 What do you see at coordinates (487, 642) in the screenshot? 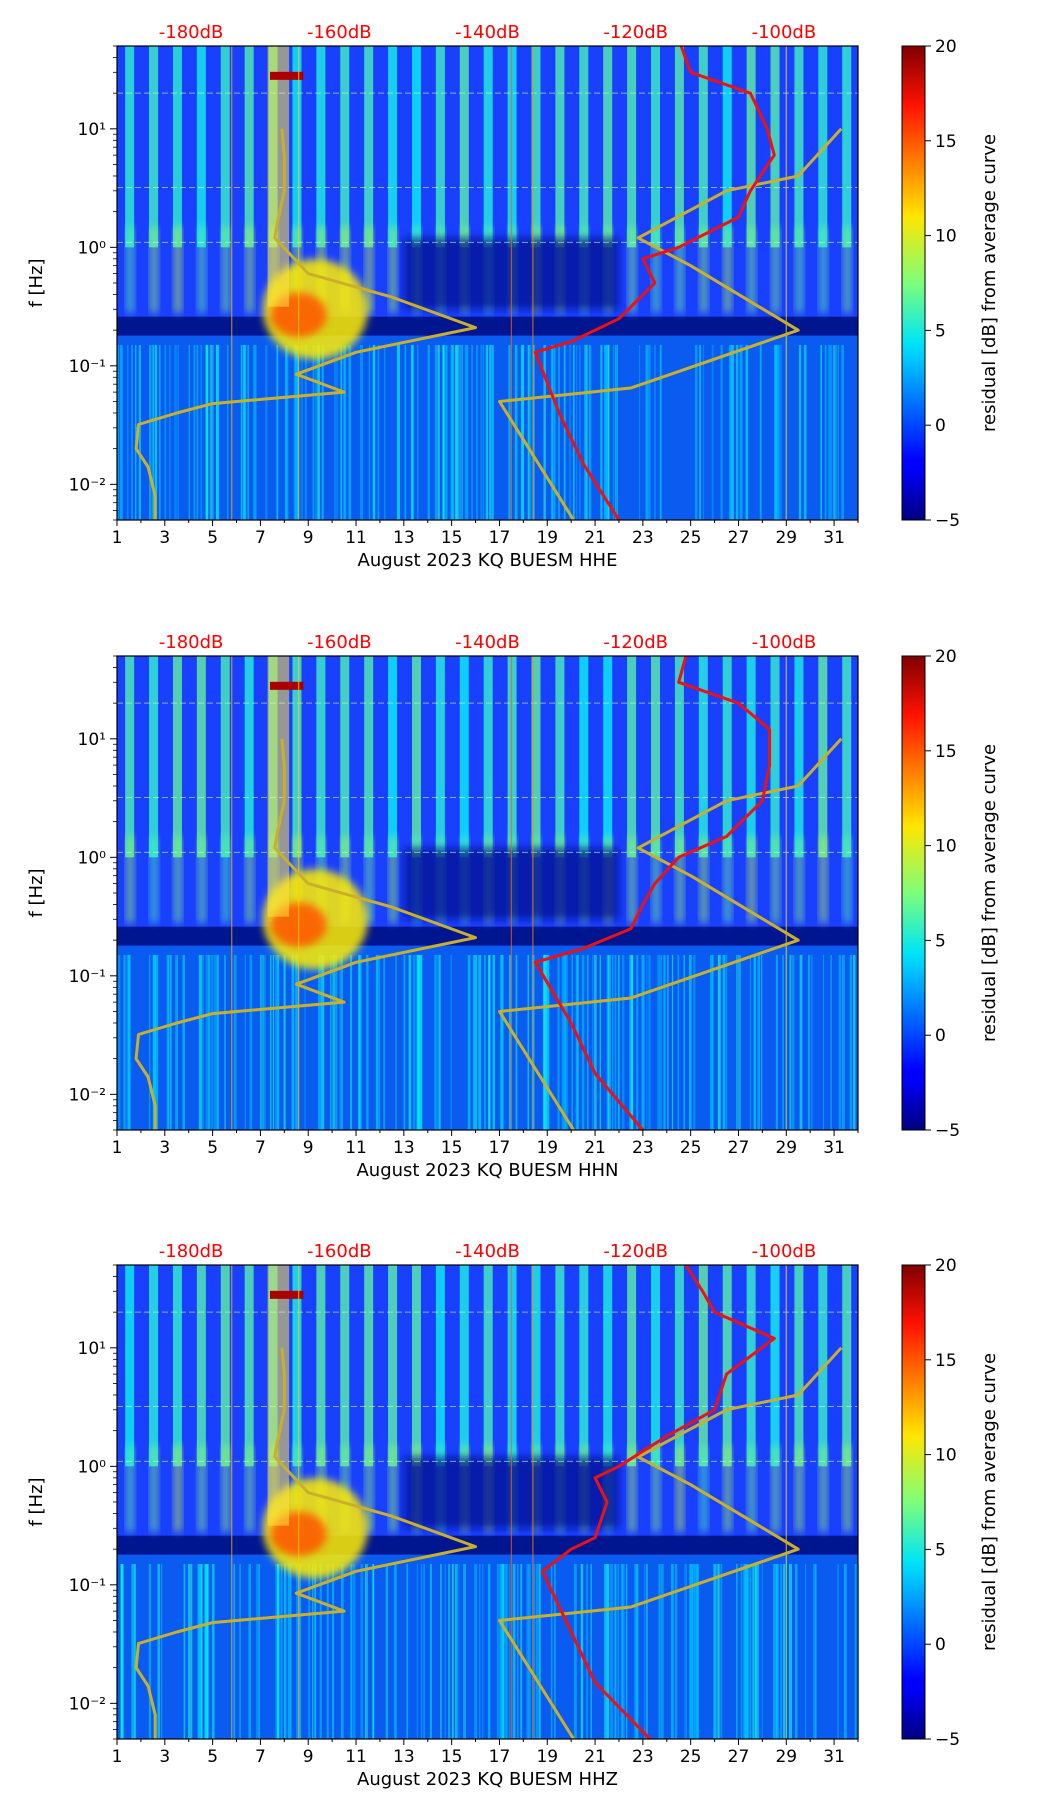
I see `top-db-label: -140dB` at bounding box center [487, 642].